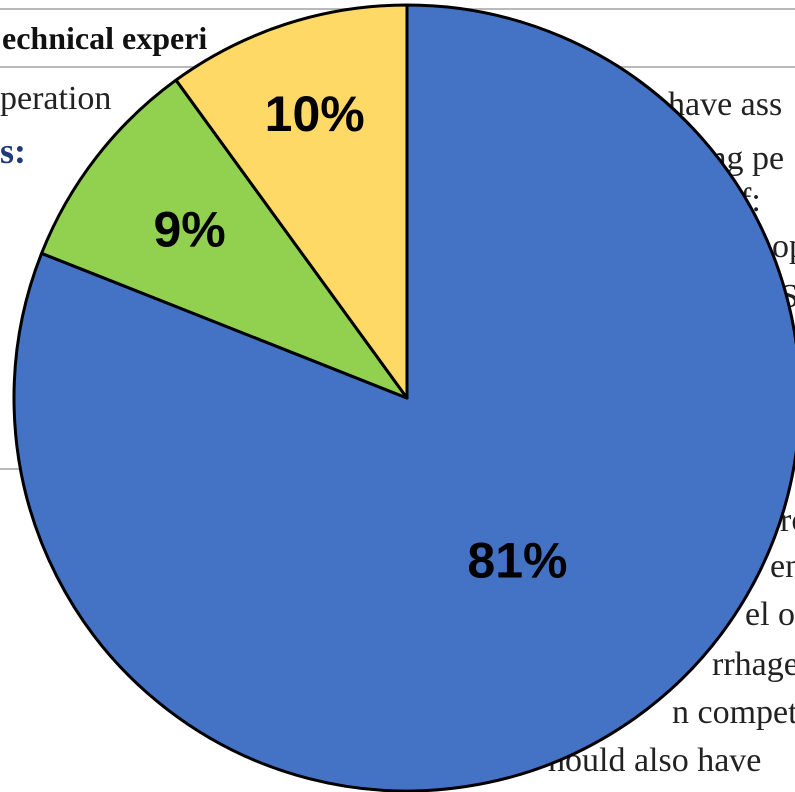  What do you see at coordinates (315, 114) in the screenshot?
I see `slice-data-label: 10%` at bounding box center [315, 114].